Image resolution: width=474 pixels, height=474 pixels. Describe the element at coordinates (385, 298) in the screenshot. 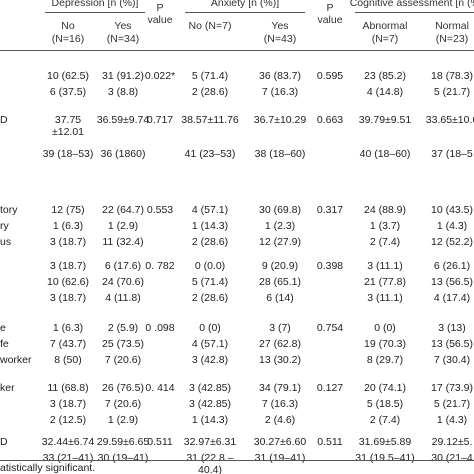

I see `cell: 3 (11.1)` at that location.